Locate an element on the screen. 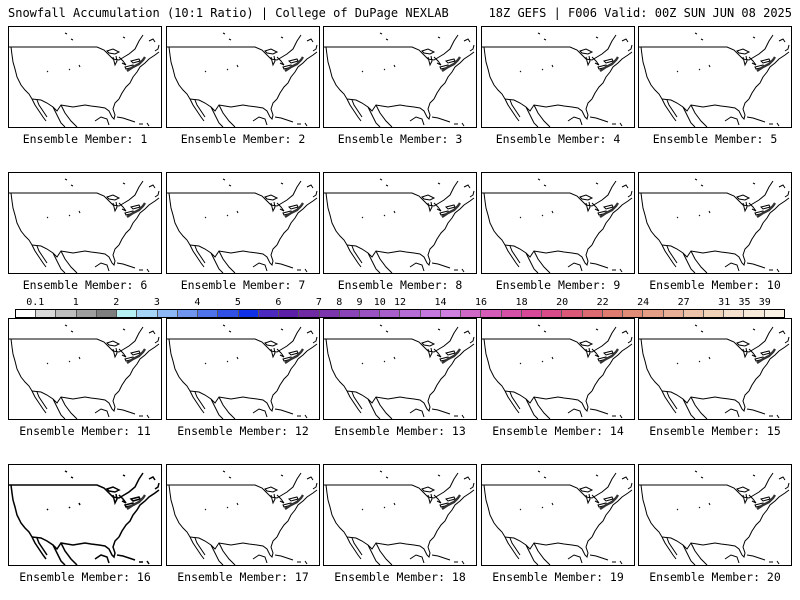  legend-label: 31 is located at coordinates (724, 302).